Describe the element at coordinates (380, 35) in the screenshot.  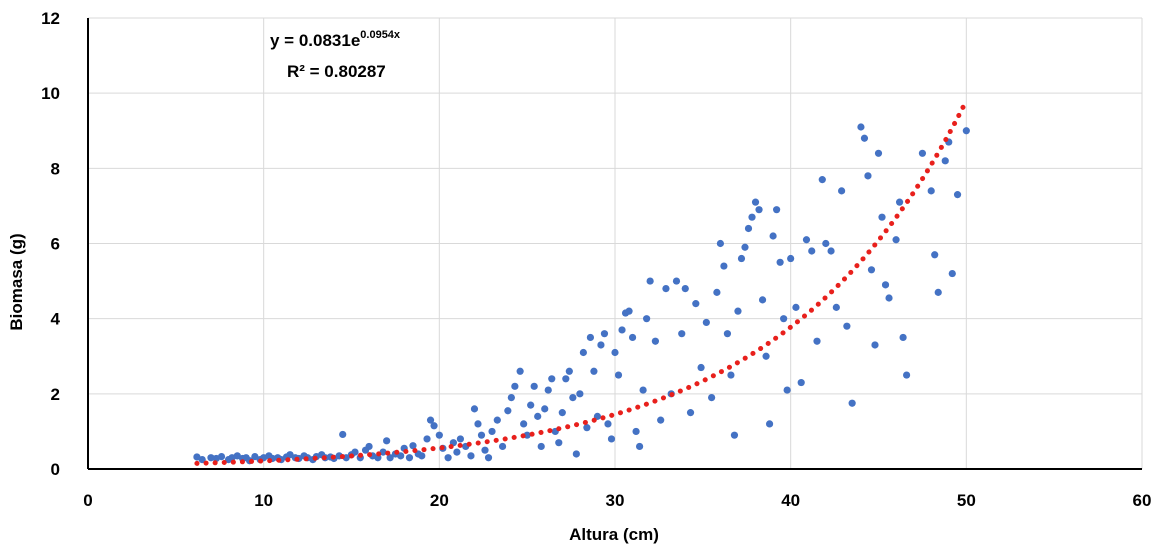
I see `equation-exponent: 0.0954x` at that location.